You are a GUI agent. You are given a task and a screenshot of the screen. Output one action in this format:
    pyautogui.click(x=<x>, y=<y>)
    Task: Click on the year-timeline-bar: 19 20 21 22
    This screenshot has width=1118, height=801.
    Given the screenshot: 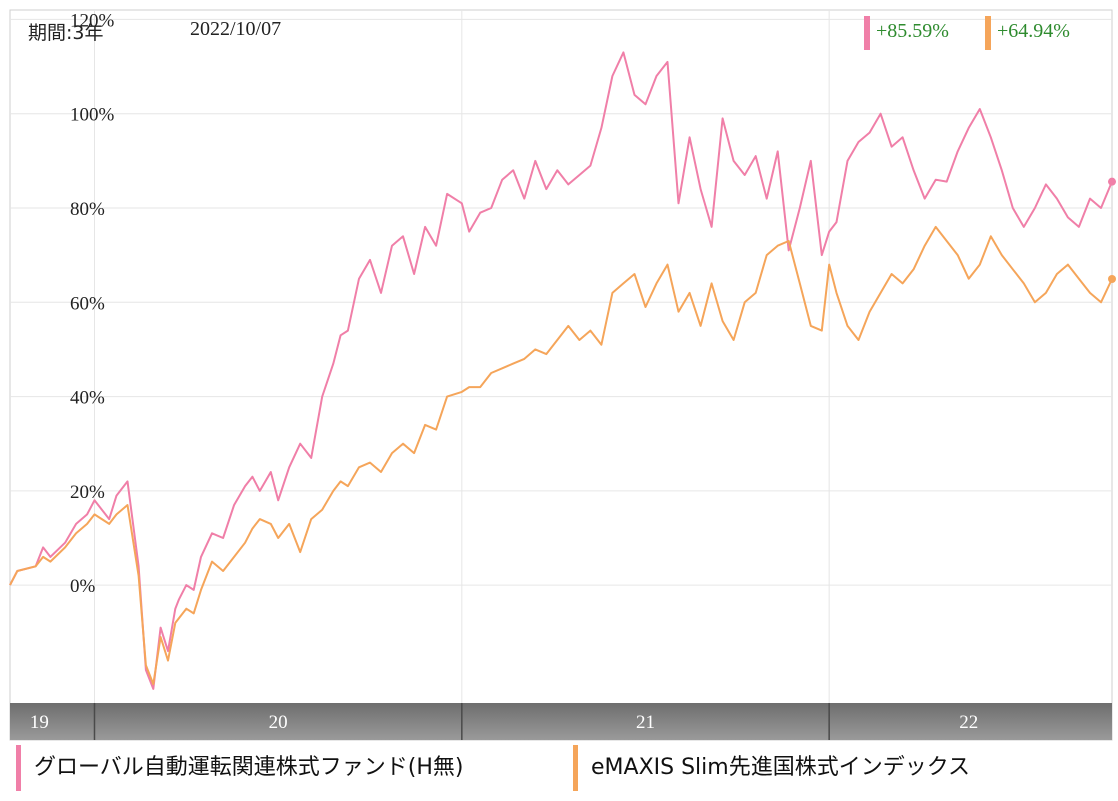 What is the action you would take?
    pyautogui.click(x=561, y=721)
    